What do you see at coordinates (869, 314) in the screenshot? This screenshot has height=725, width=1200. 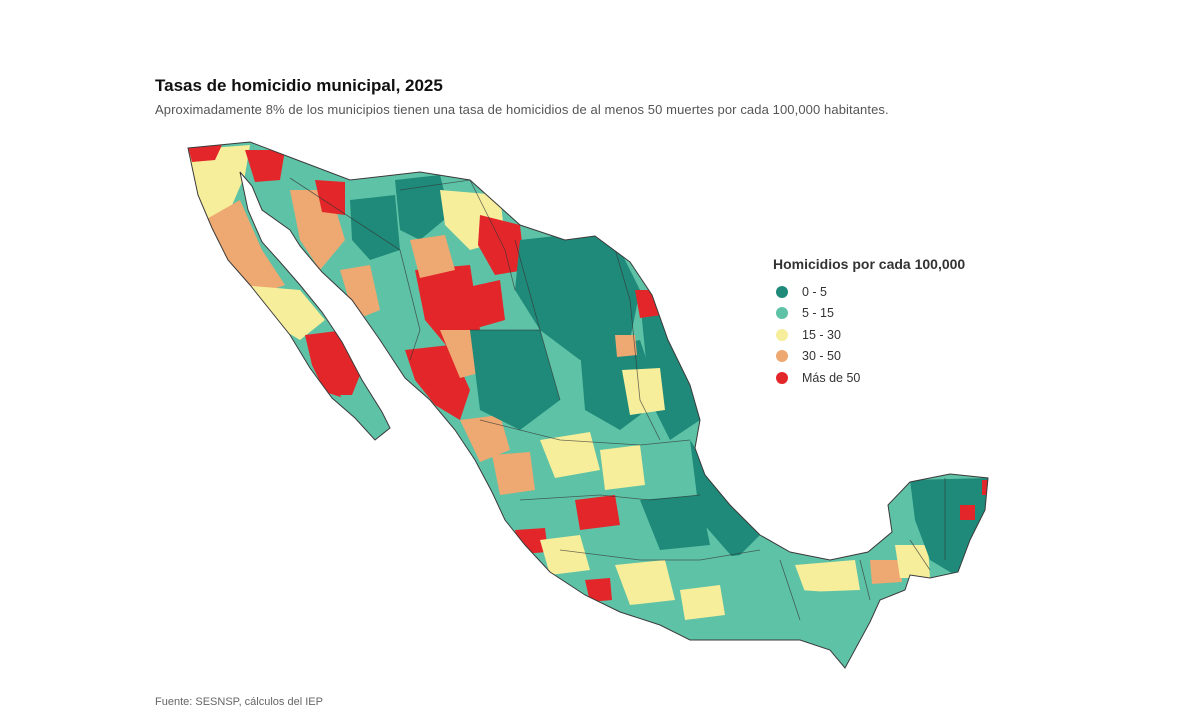 I see `legend-item-5-15: 5 - 15` at bounding box center [869, 314].